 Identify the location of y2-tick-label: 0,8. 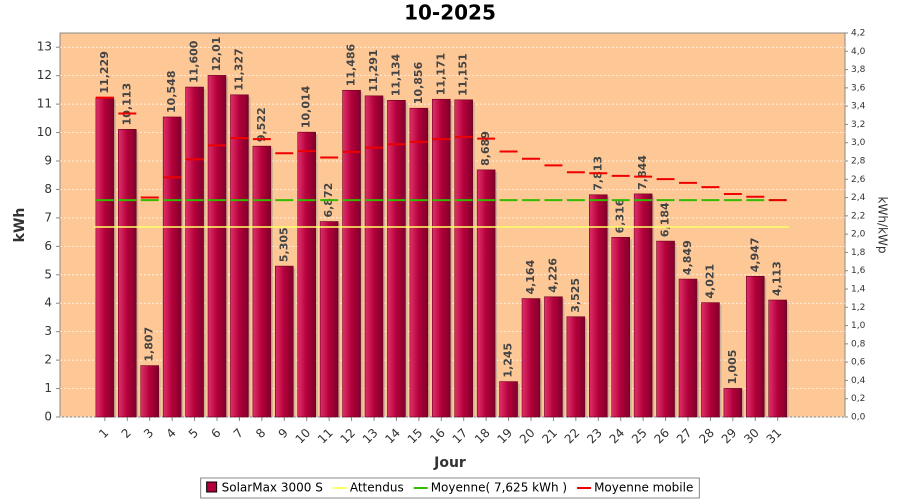
(858, 344).